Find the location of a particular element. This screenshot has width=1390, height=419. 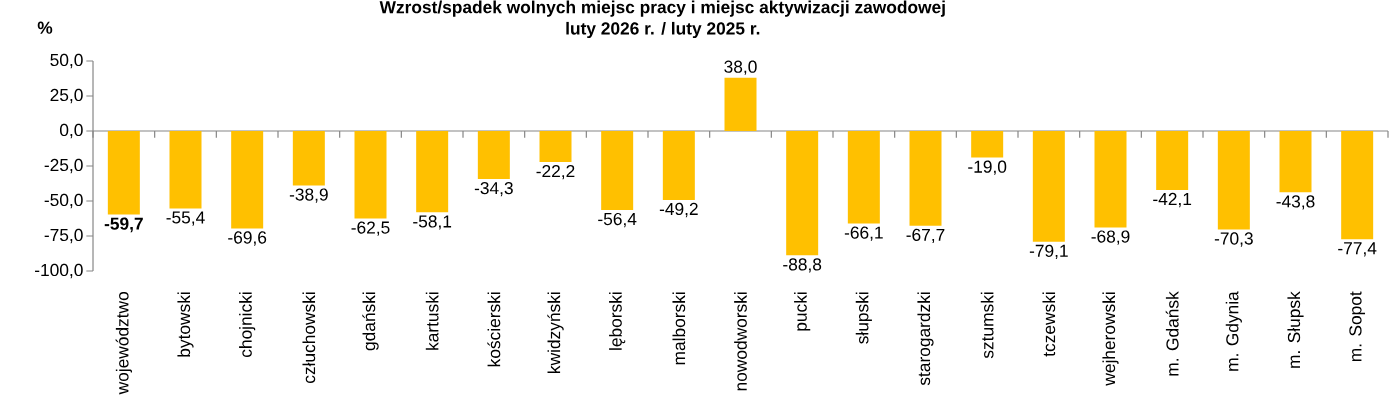

y-axis-title: % is located at coordinates (45, 27).